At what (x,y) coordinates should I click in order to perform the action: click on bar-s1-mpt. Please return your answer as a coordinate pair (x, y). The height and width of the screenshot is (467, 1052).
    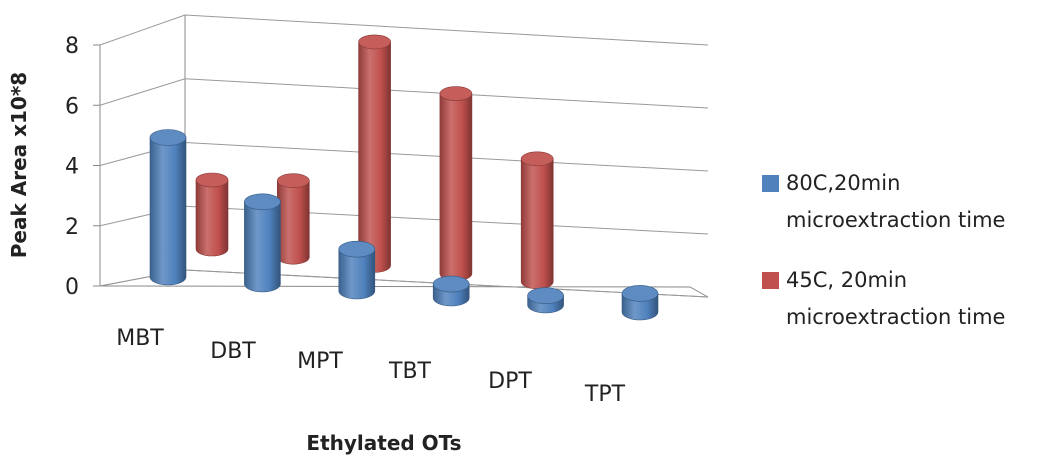
    Looking at the image, I should click on (357, 270).